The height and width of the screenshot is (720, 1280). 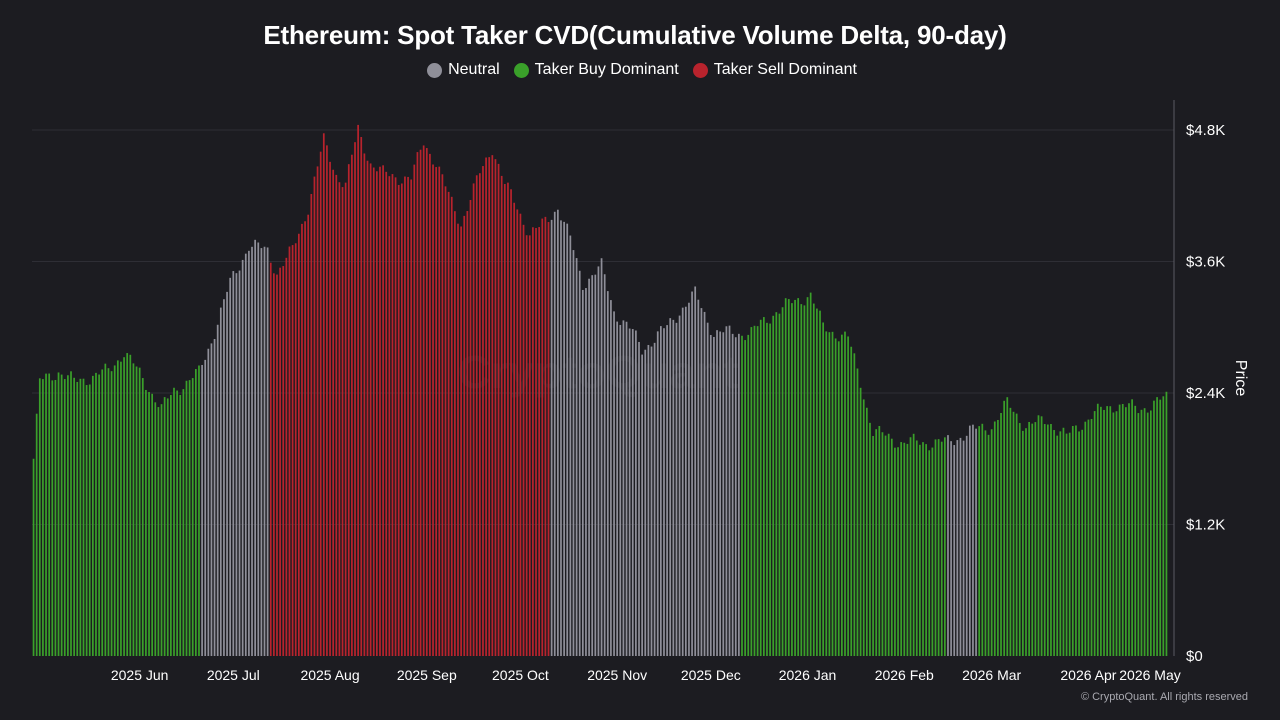 I want to click on legend-item-sell: Taker Sell Dominant, so click(x=774, y=70).